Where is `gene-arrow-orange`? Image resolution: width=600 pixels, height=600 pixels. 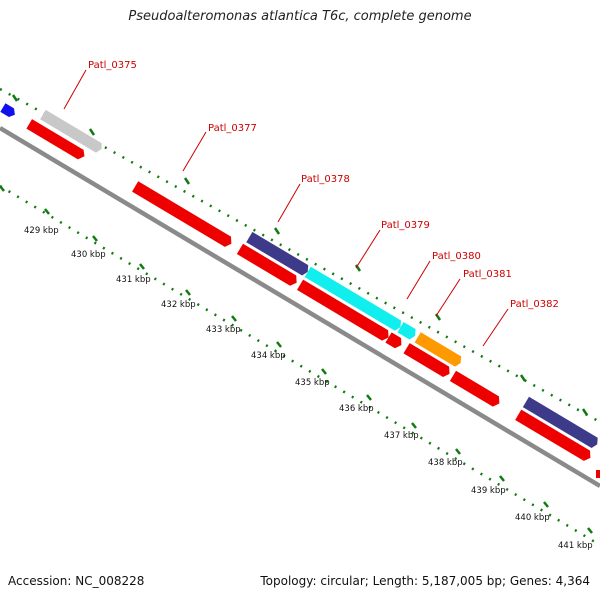 gene-arrow-orange is located at coordinates (438, 349).